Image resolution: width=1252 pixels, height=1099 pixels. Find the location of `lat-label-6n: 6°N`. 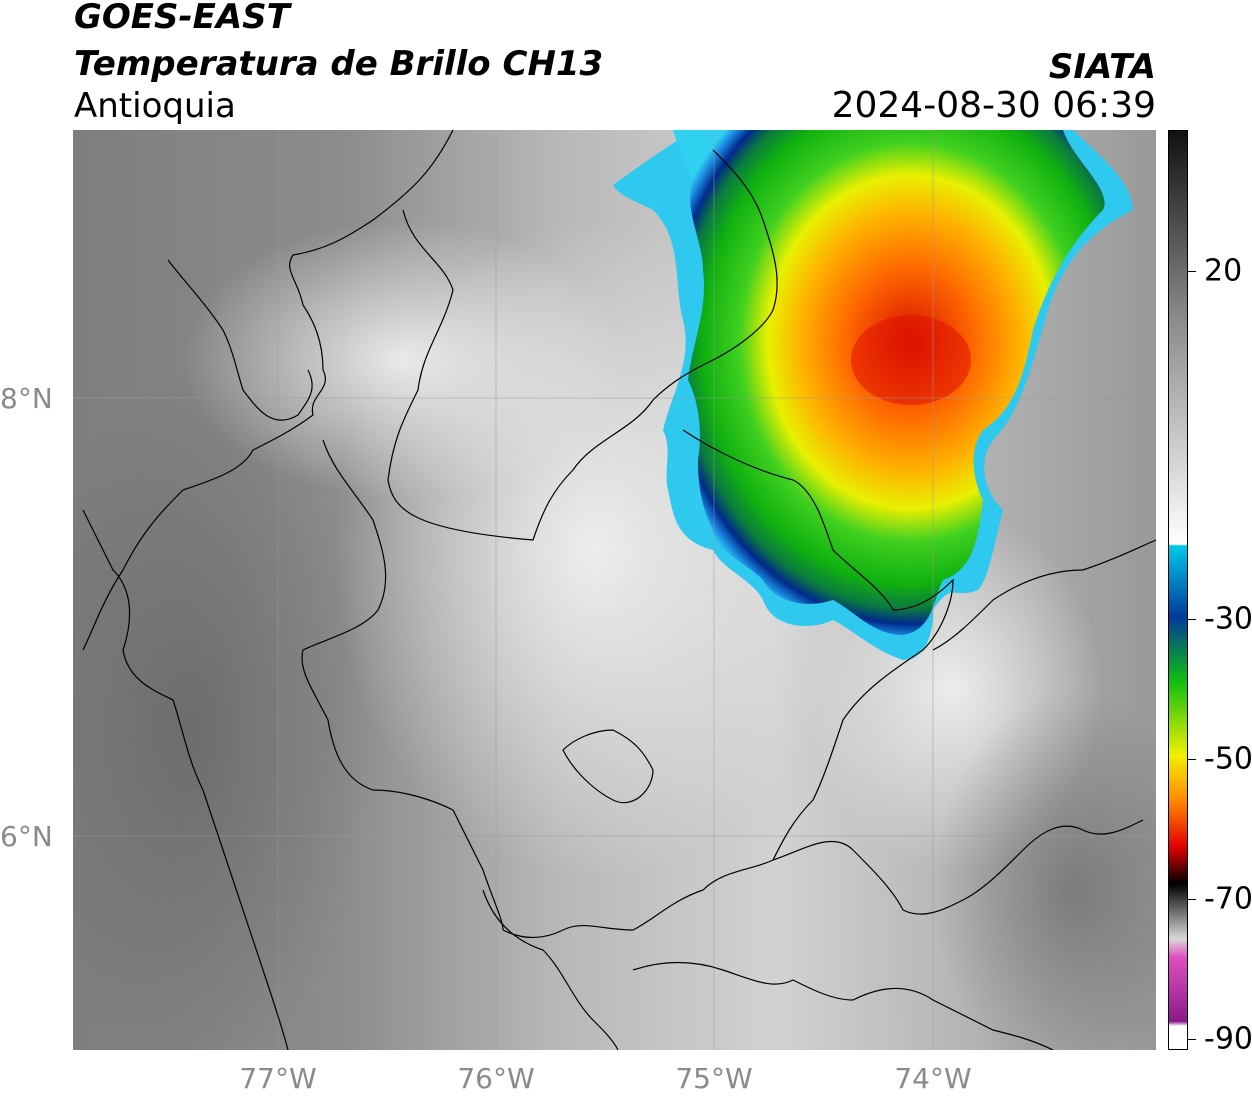

lat-label-6n: 6°N is located at coordinates (26, 836).